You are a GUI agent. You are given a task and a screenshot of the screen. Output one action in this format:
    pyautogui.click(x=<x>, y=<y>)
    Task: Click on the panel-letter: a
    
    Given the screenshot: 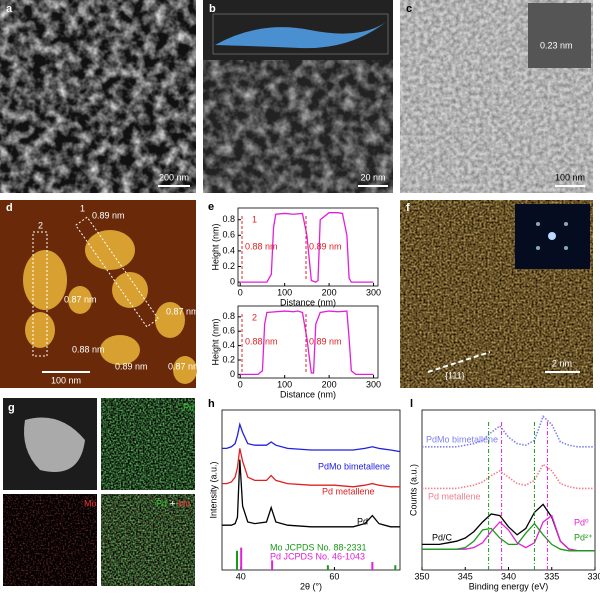 What is the action you would take?
    pyautogui.click(x=9, y=9)
    